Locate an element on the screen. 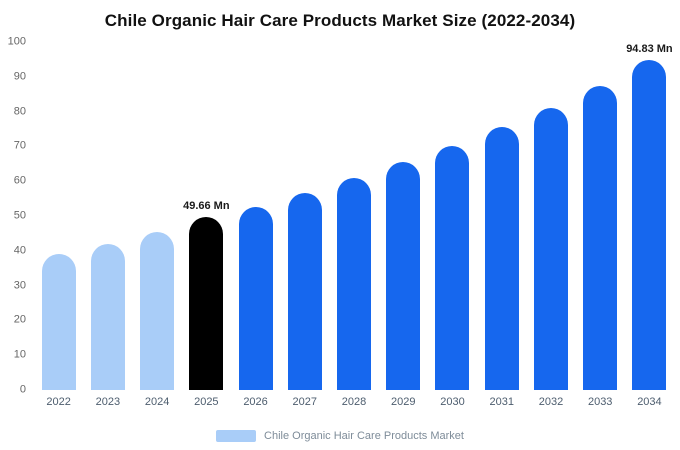  x-label-2025: 2025 is located at coordinates (206, 402).